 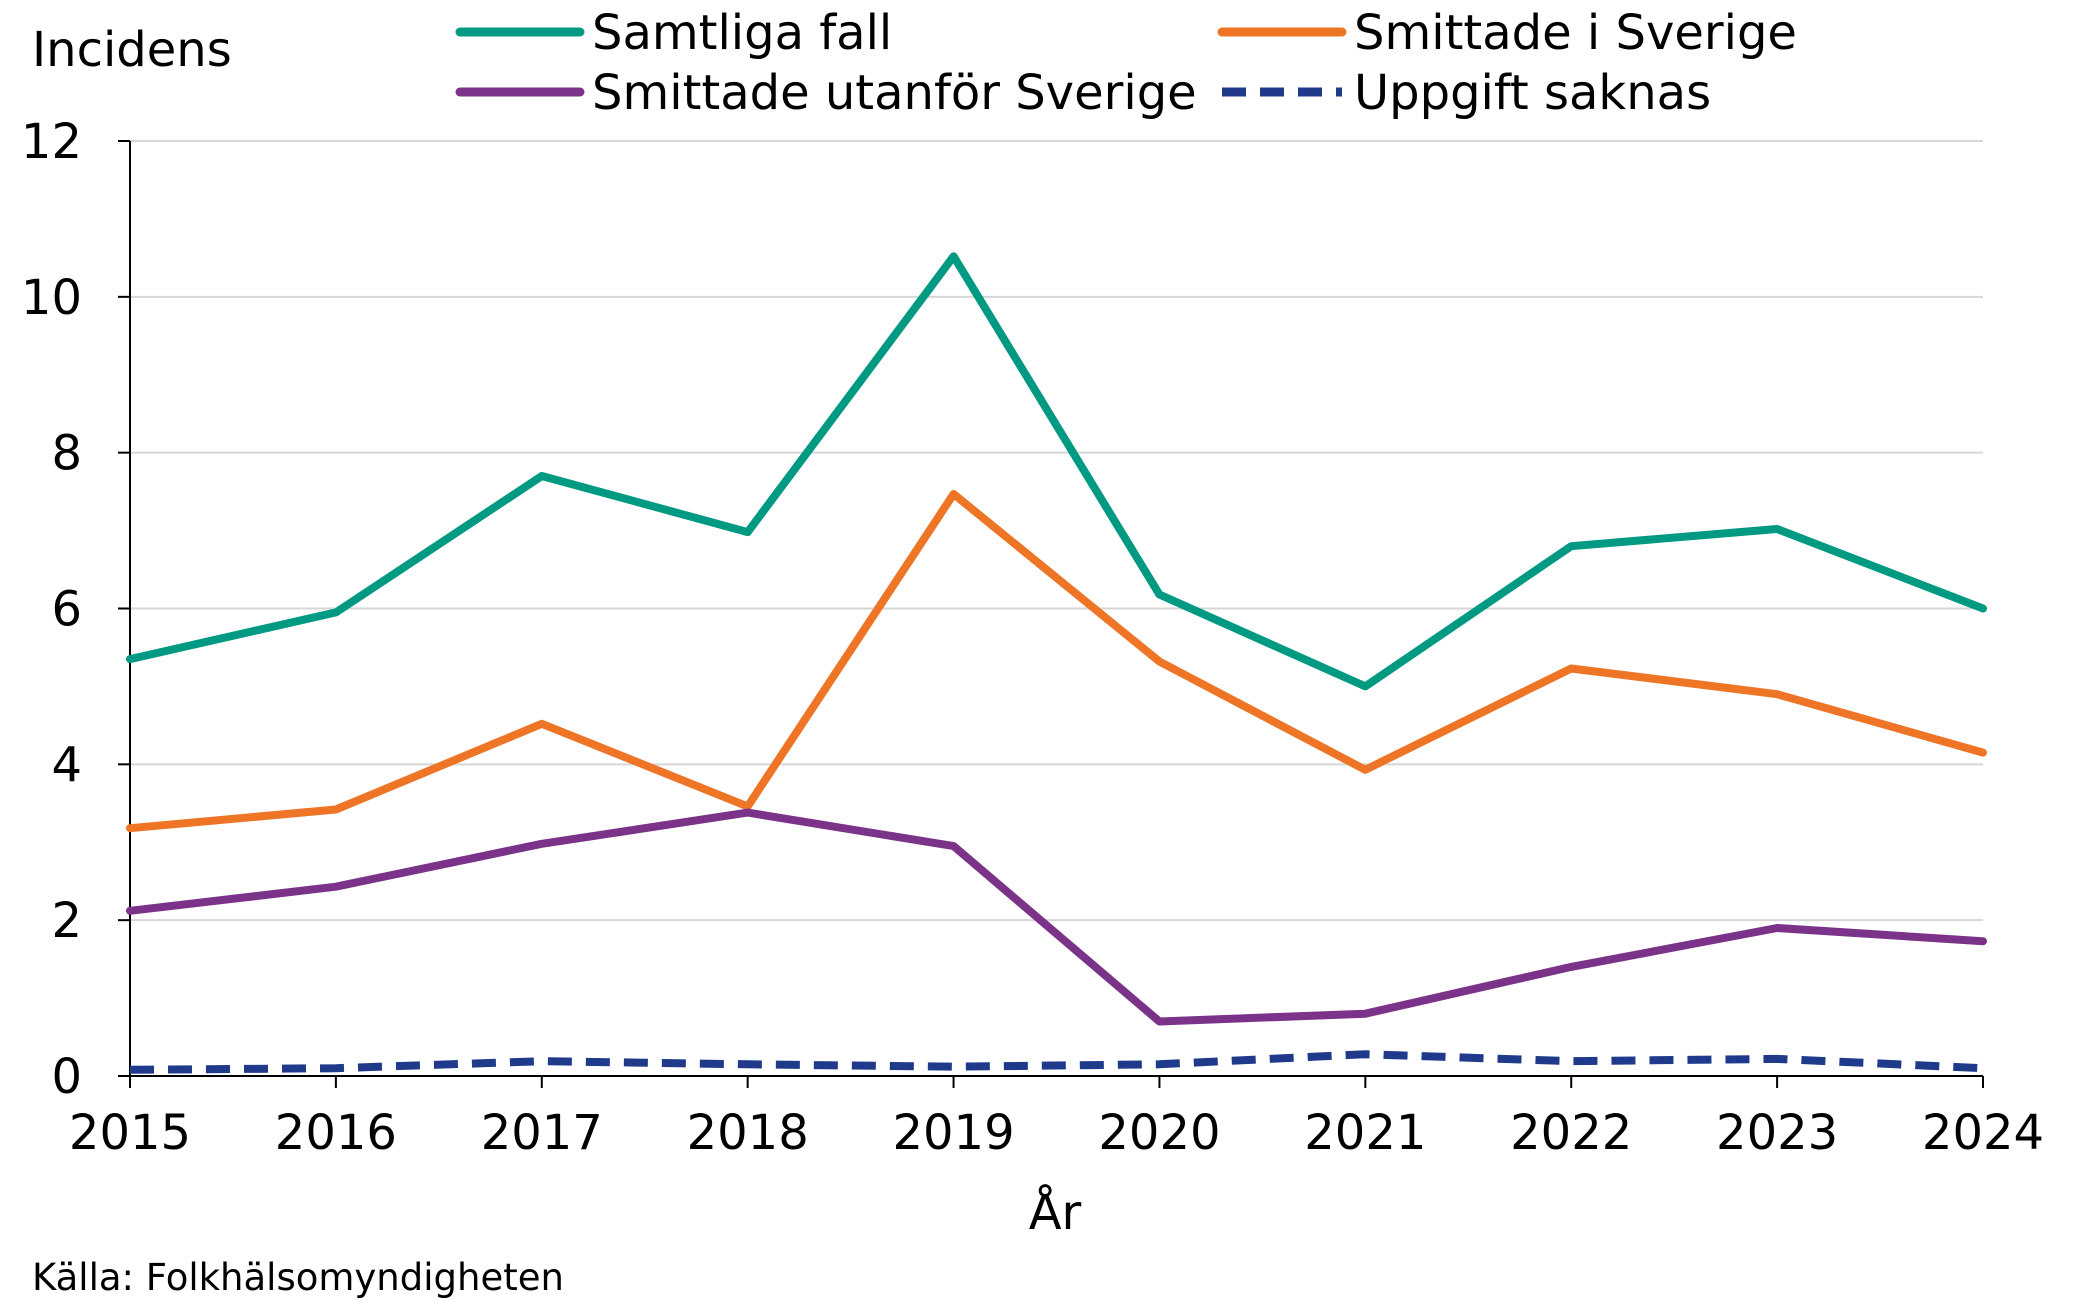 What do you see at coordinates (748, 1133) in the screenshot?
I see `x-tick-label-2018: 2018` at bounding box center [748, 1133].